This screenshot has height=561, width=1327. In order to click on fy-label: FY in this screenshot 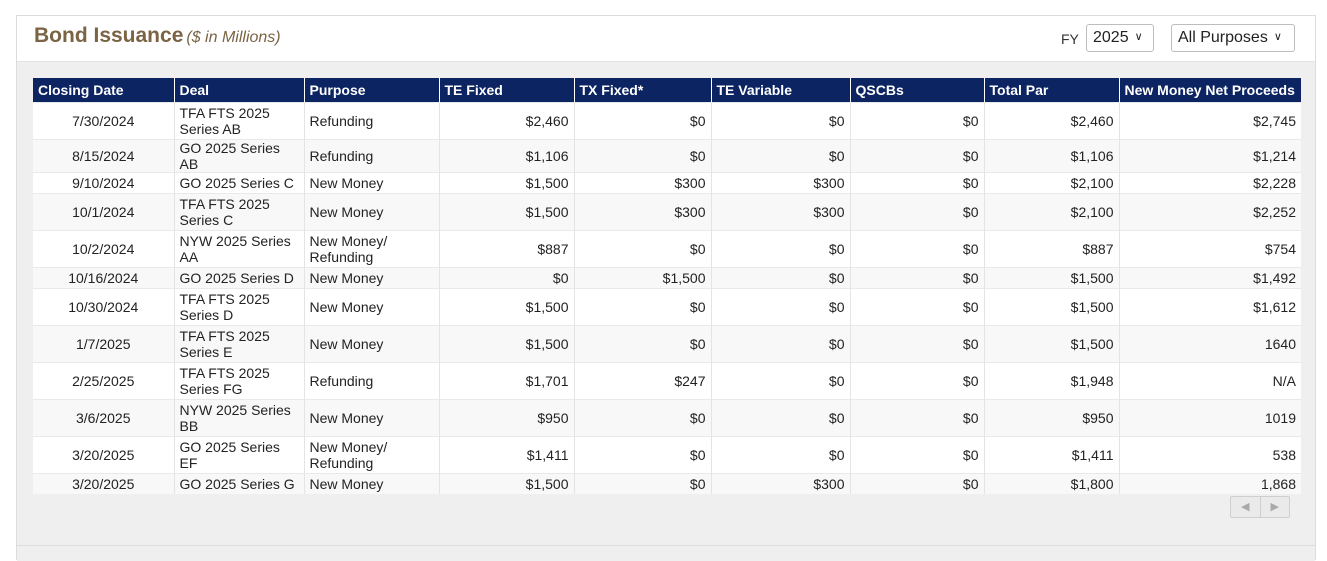, I will do `click(1070, 39)`.